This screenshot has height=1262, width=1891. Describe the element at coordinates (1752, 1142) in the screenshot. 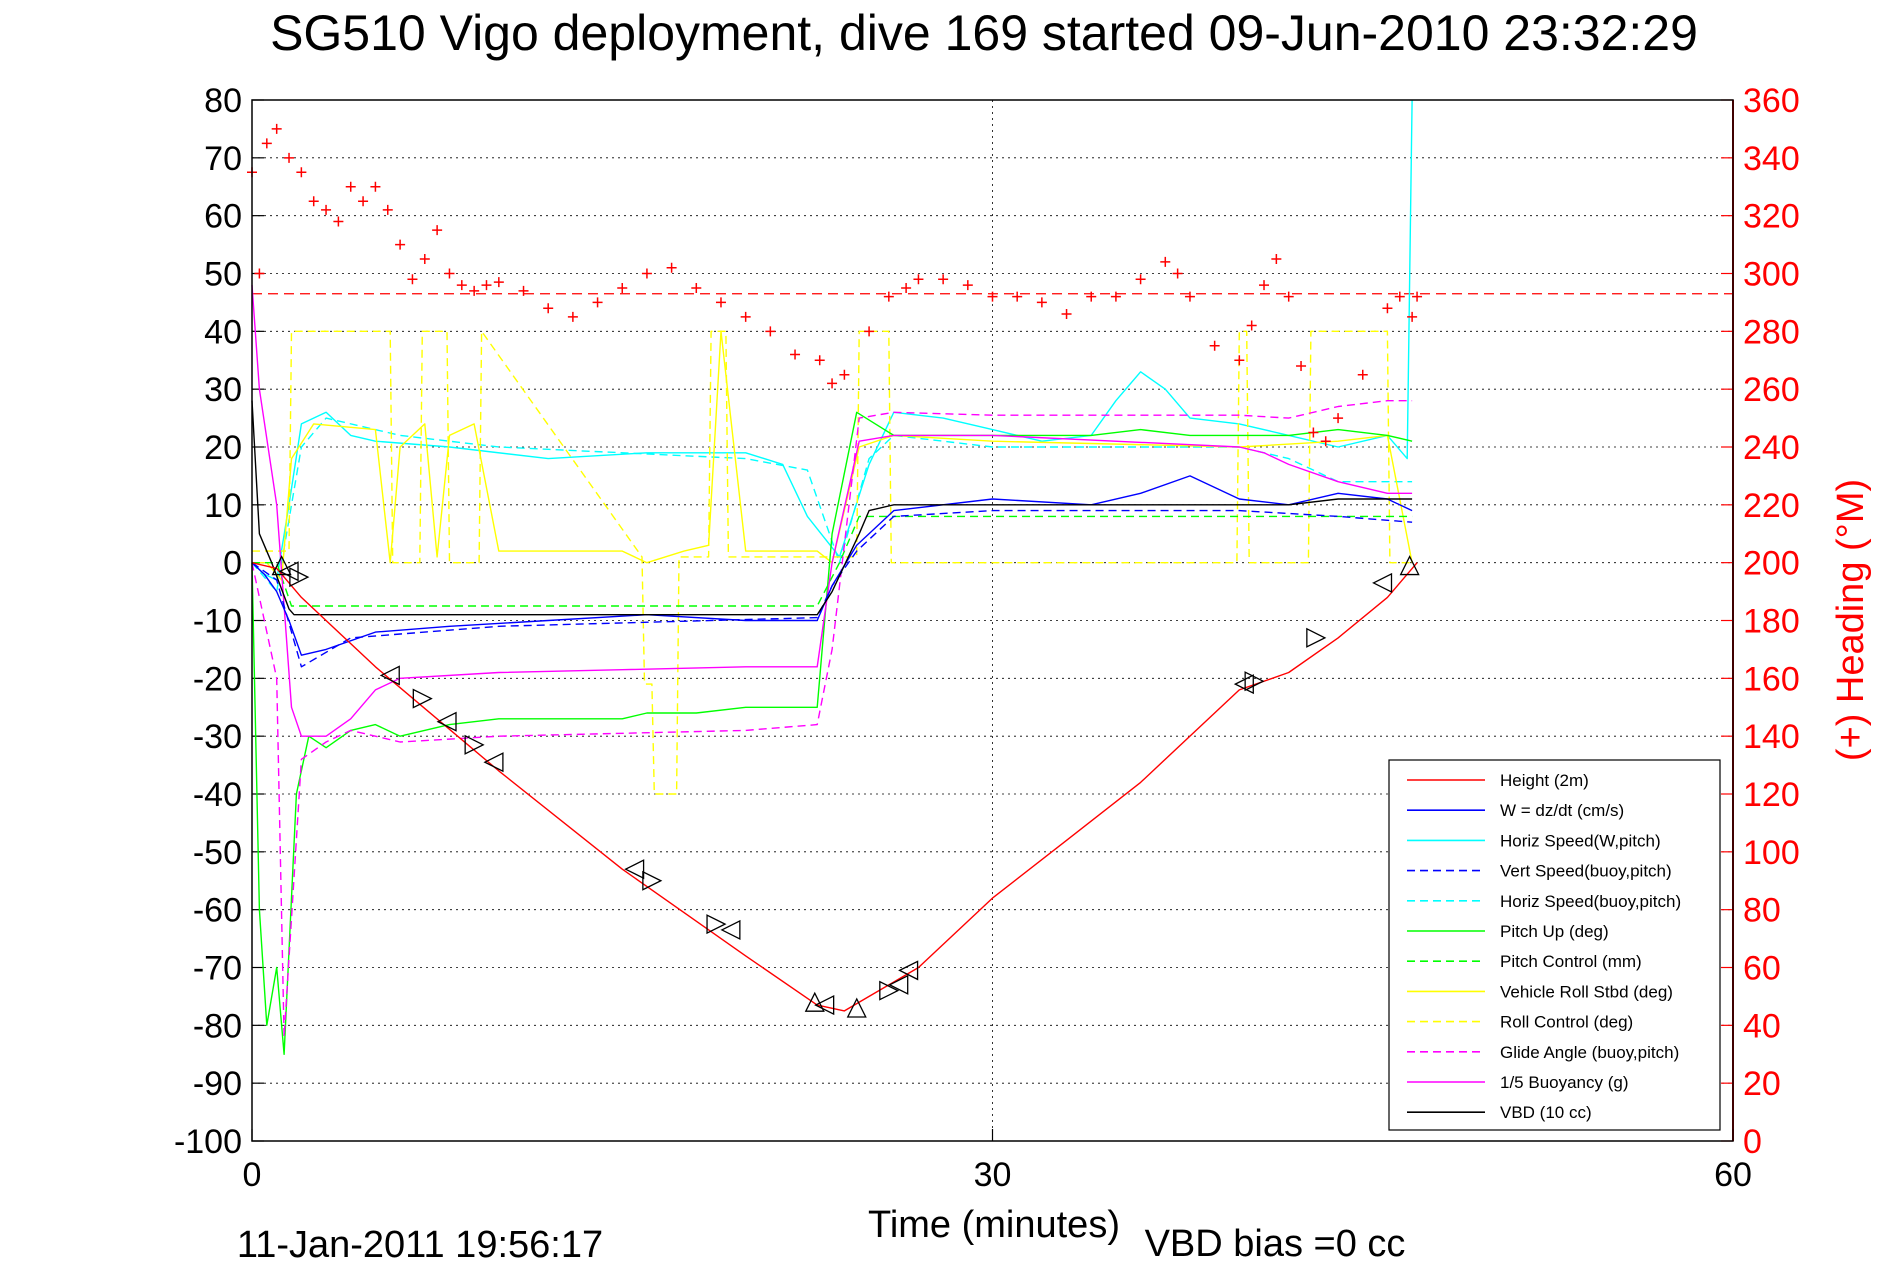

I see `y-right-tick-label: 0` at that location.